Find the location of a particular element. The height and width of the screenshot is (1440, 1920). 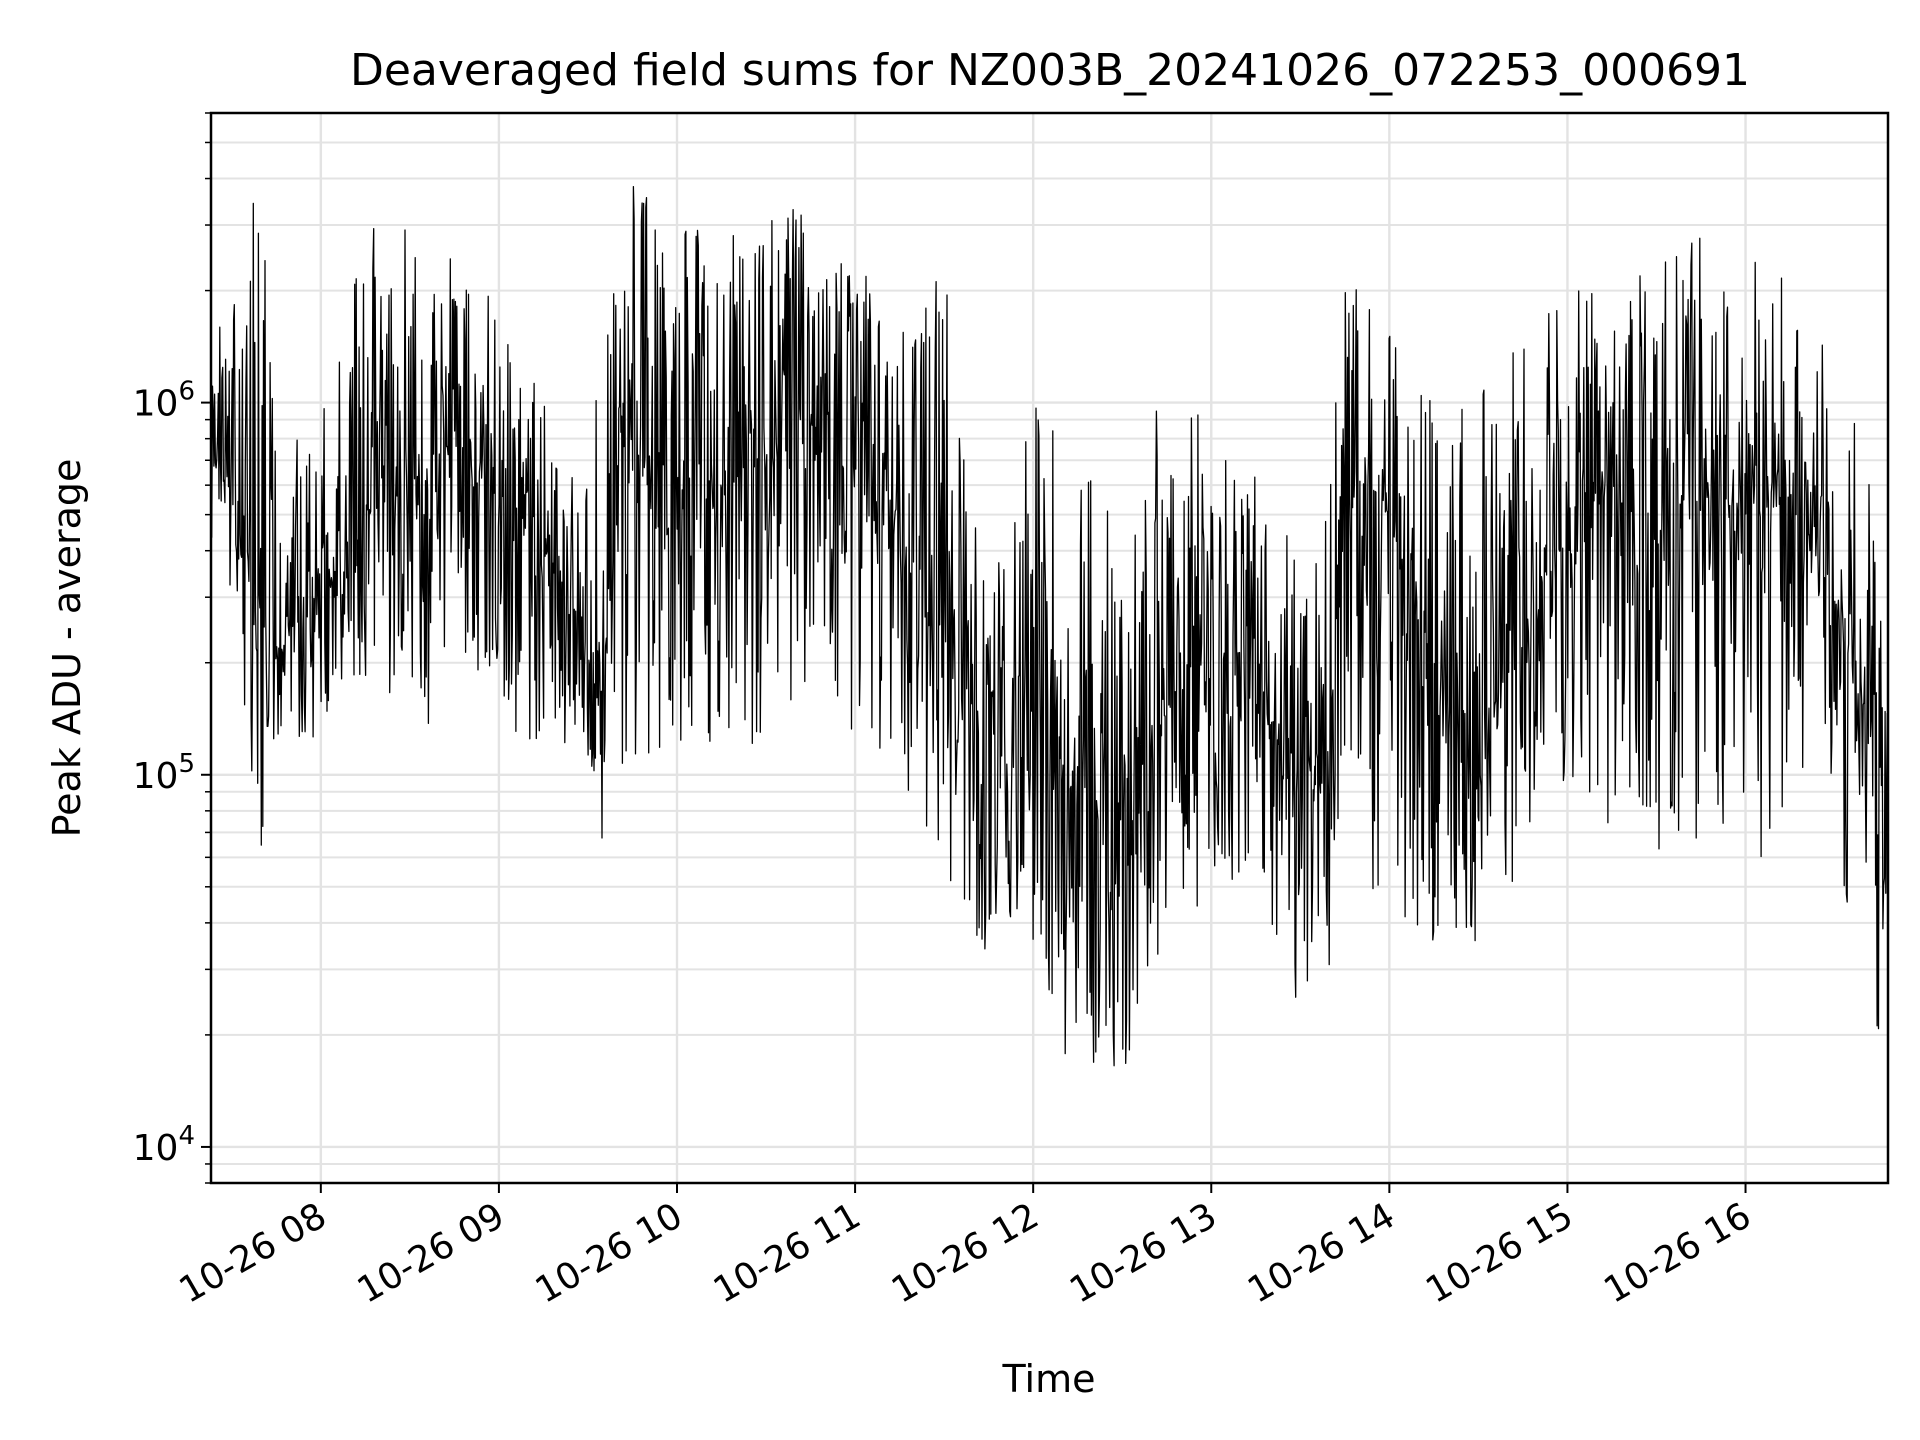

y-tick-label: 10⁴ is located at coordinates (164, 1145).